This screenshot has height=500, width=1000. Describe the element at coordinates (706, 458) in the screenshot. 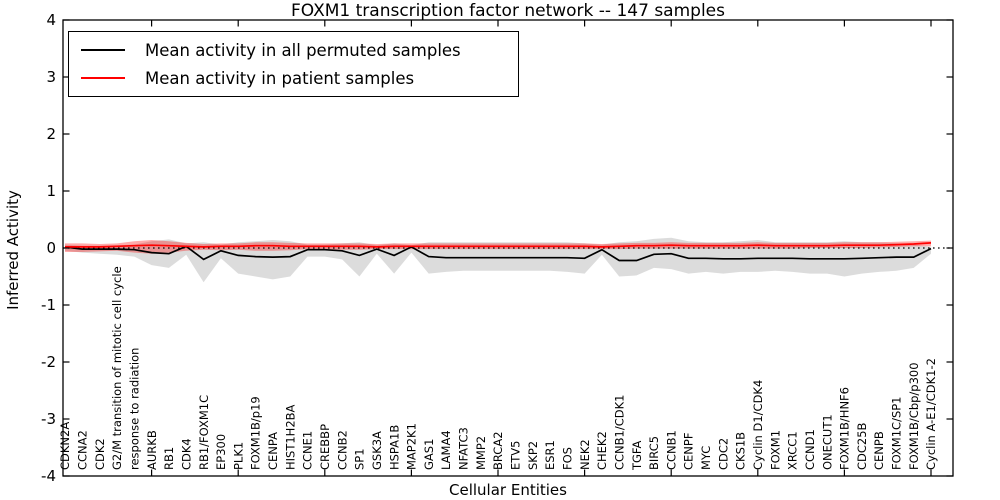

I see `x-tick-label: MYC` at that location.